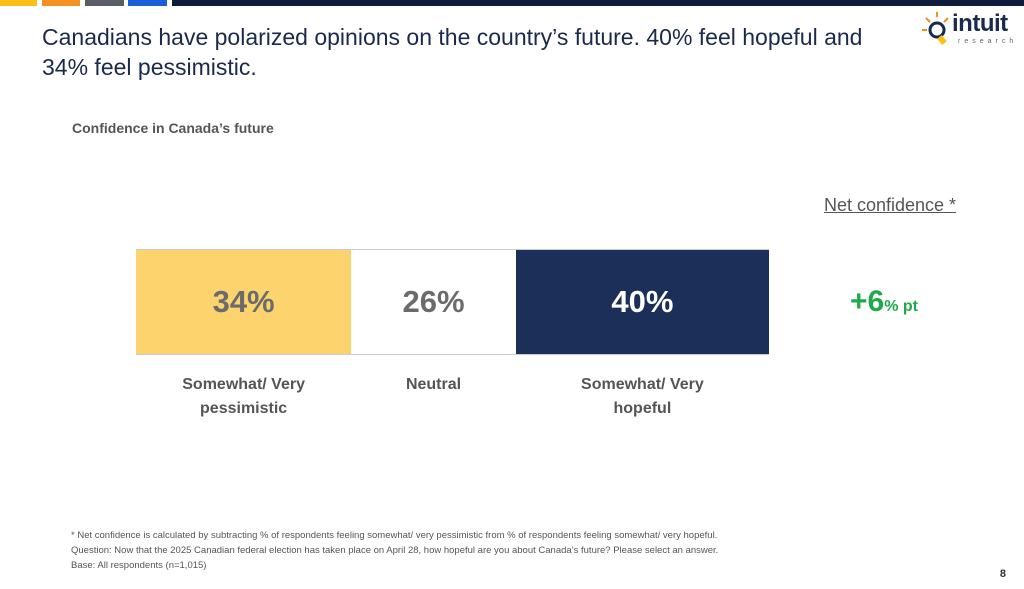  Describe the element at coordinates (867, 301) in the screenshot. I see `net-number: +6` at that location.